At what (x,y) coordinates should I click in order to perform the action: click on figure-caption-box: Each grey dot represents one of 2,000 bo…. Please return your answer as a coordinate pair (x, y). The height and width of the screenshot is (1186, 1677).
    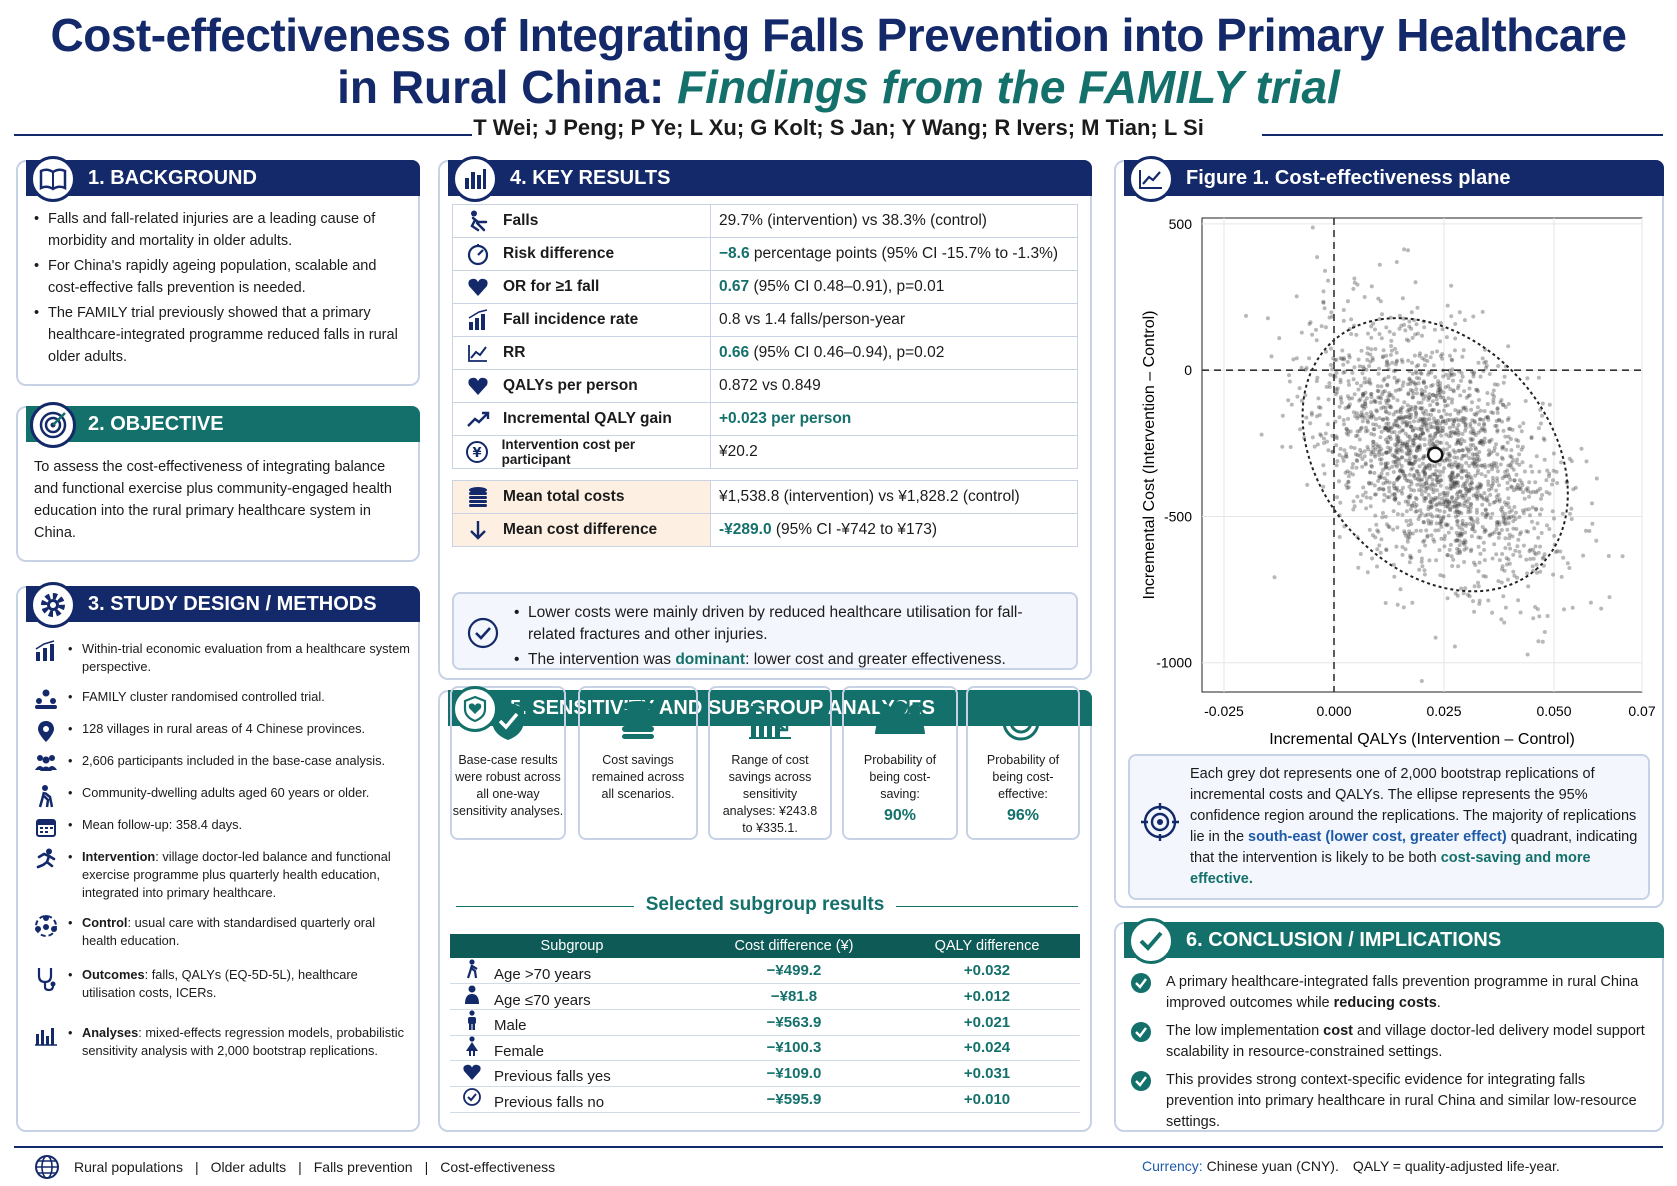
    Looking at the image, I should click on (1389, 827).